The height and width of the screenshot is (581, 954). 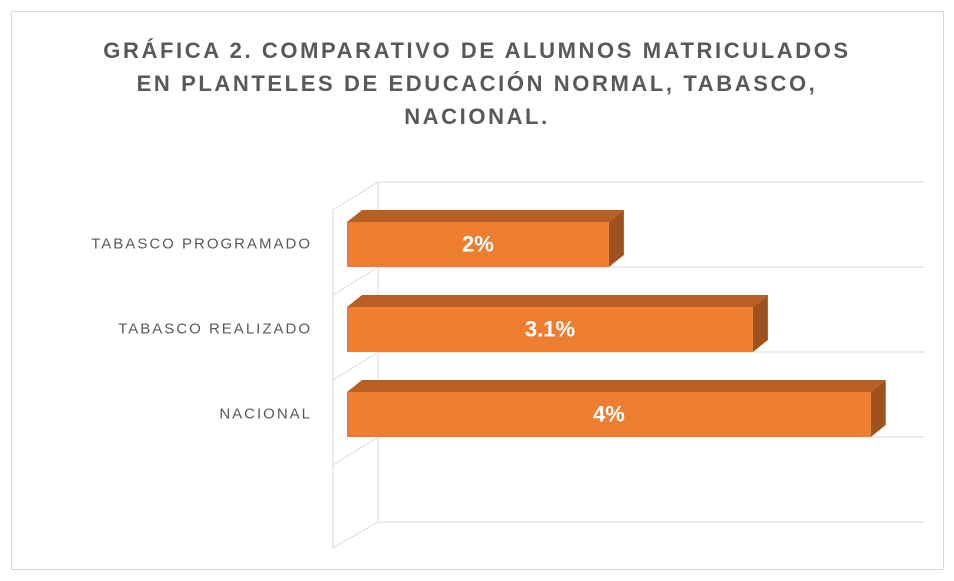 I want to click on data-label: 4%, so click(x=609, y=413).